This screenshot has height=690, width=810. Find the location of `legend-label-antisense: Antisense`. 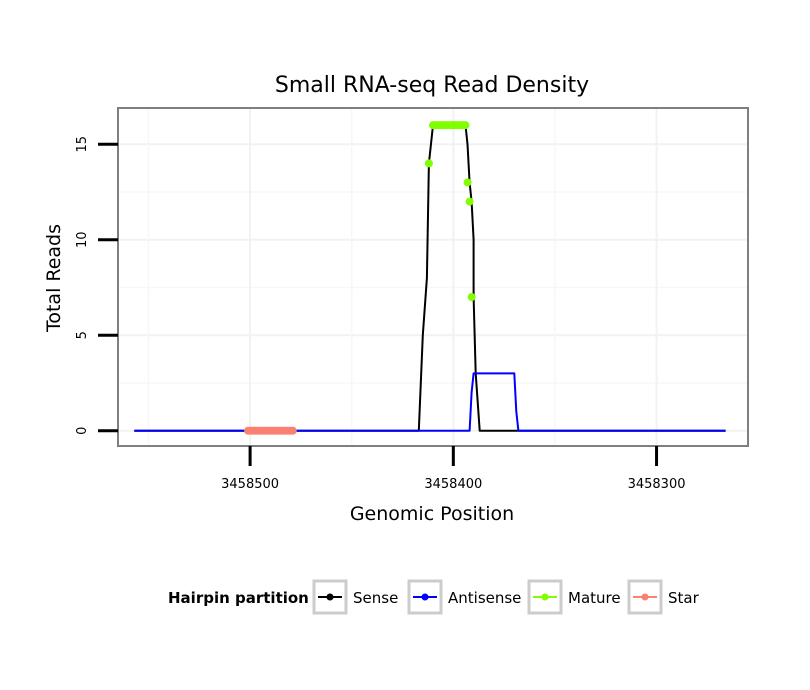

legend-label-antisense: Antisense is located at coordinates (484, 598).